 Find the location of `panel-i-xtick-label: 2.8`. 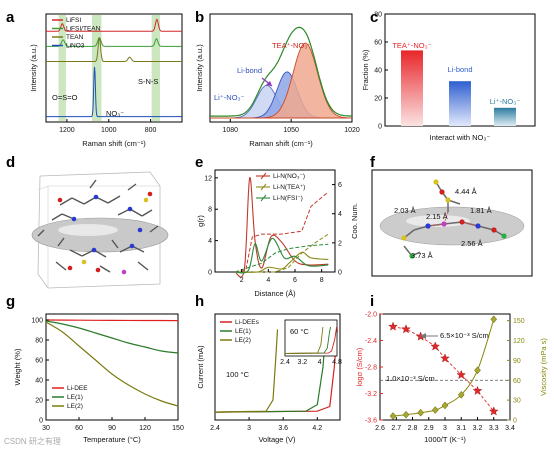

panel-i-xtick-label: 2.8 is located at coordinates (413, 428).